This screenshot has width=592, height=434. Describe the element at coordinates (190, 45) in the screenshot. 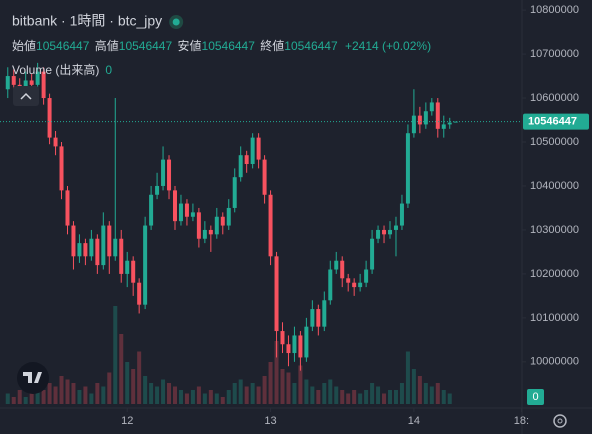

I see `legend-label: 安値` at that location.